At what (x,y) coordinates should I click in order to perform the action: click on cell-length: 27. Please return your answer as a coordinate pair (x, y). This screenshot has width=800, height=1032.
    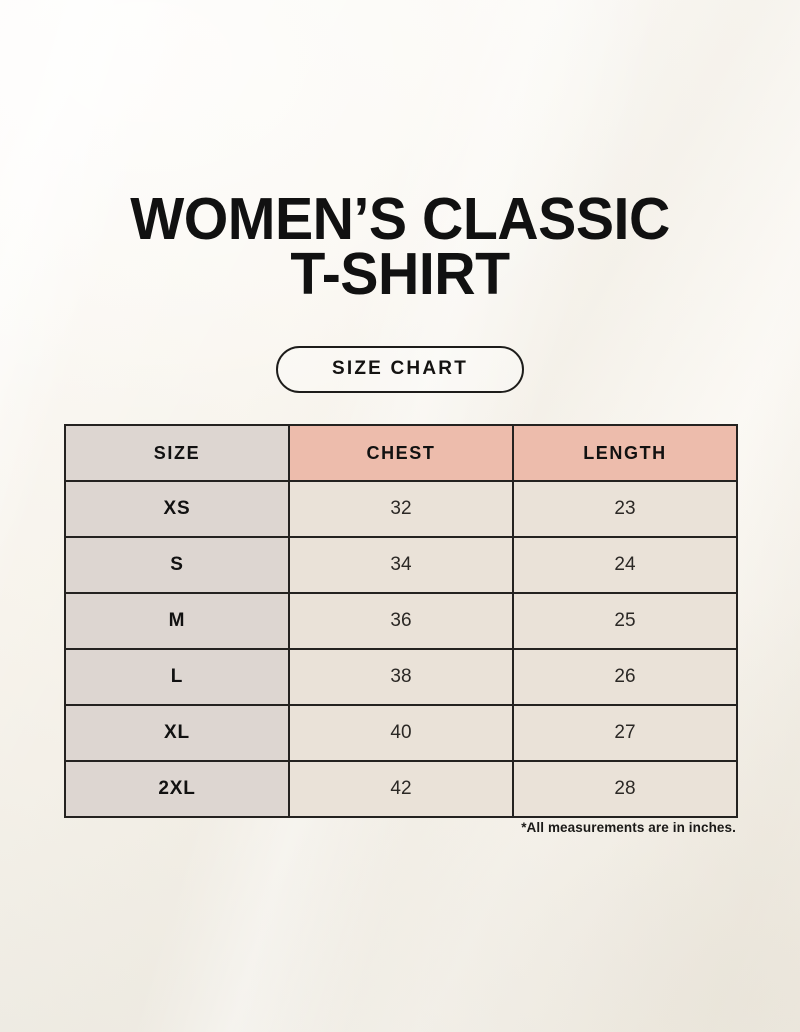
    Looking at the image, I should click on (625, 733).